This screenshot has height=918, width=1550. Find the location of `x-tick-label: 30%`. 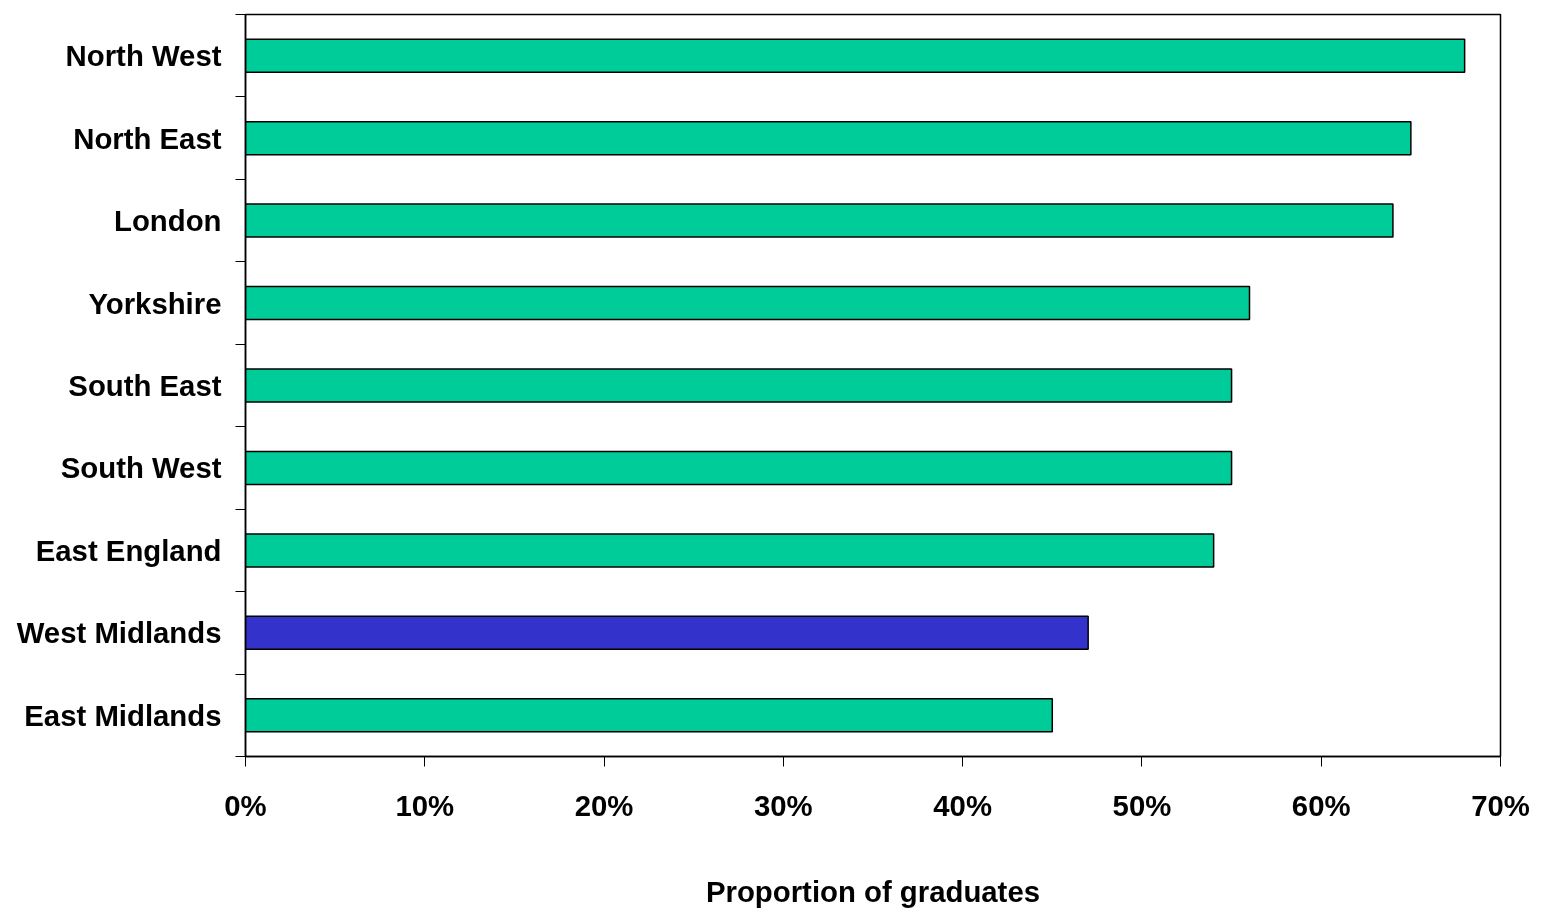

x-tick-label: 30% is located at coordinates (783, 805).